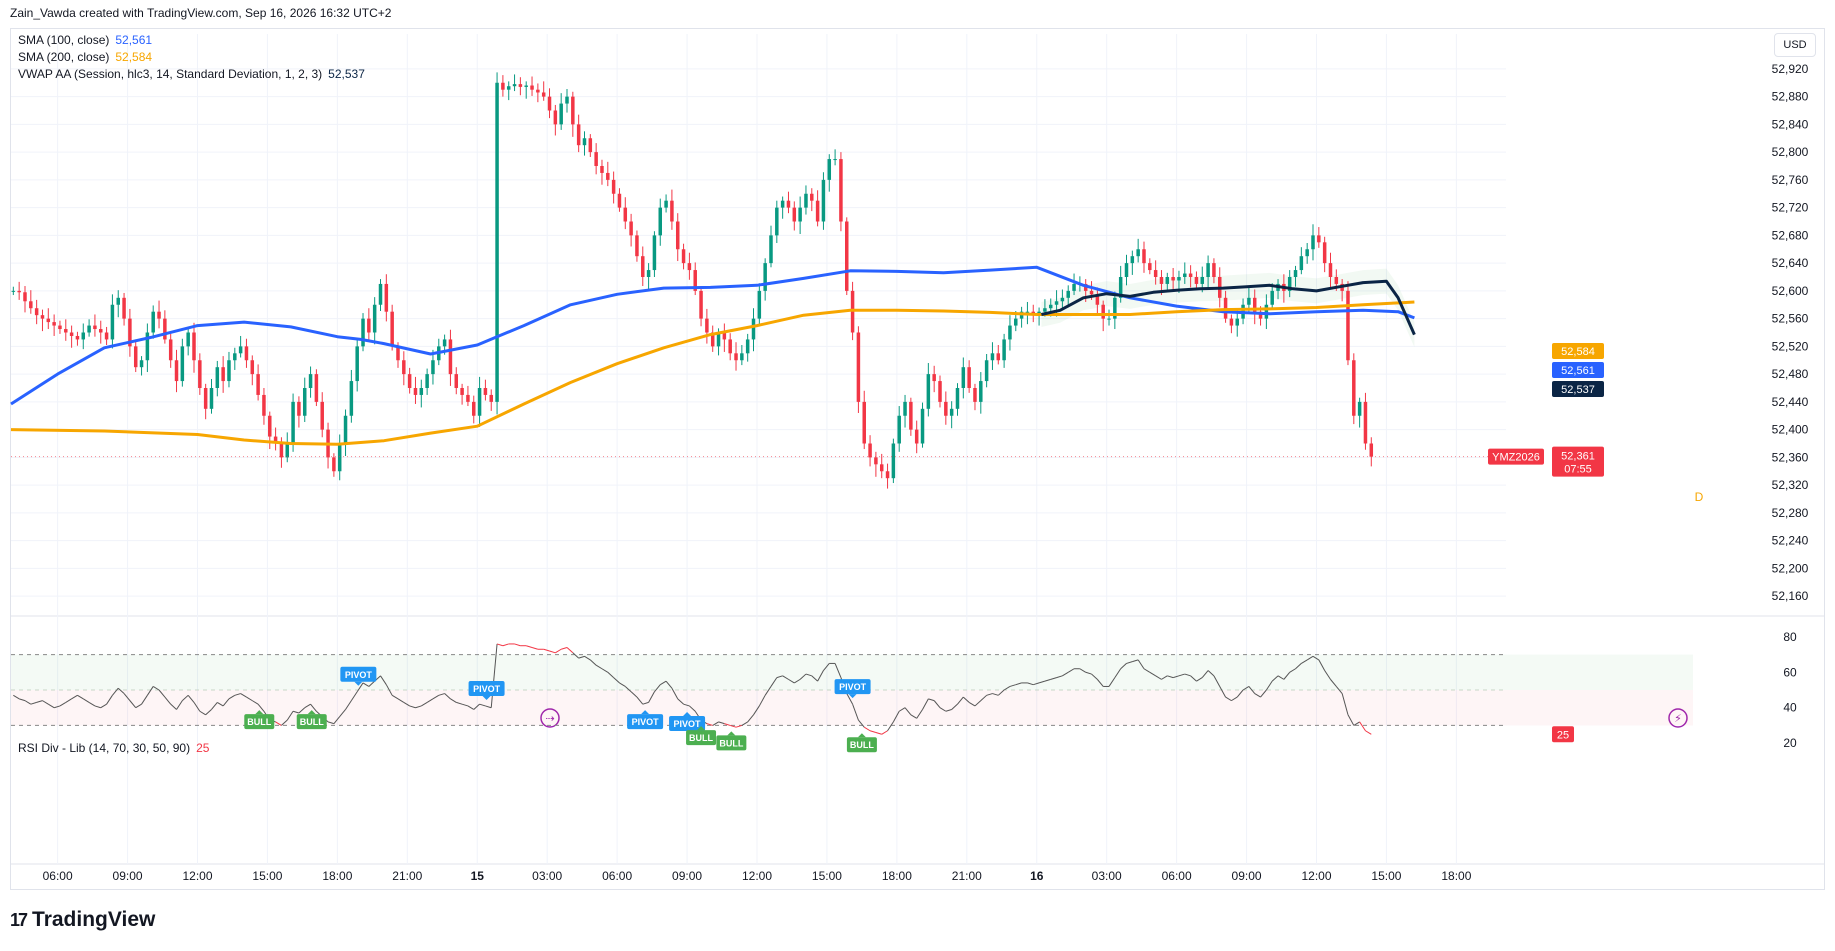 This screenshot has height=951, width=1835. What do you see at coordinates (82, 920) in the screenshot?
I see `tradingview-logo: 17 TradingView` at bounding box center [82, 920].